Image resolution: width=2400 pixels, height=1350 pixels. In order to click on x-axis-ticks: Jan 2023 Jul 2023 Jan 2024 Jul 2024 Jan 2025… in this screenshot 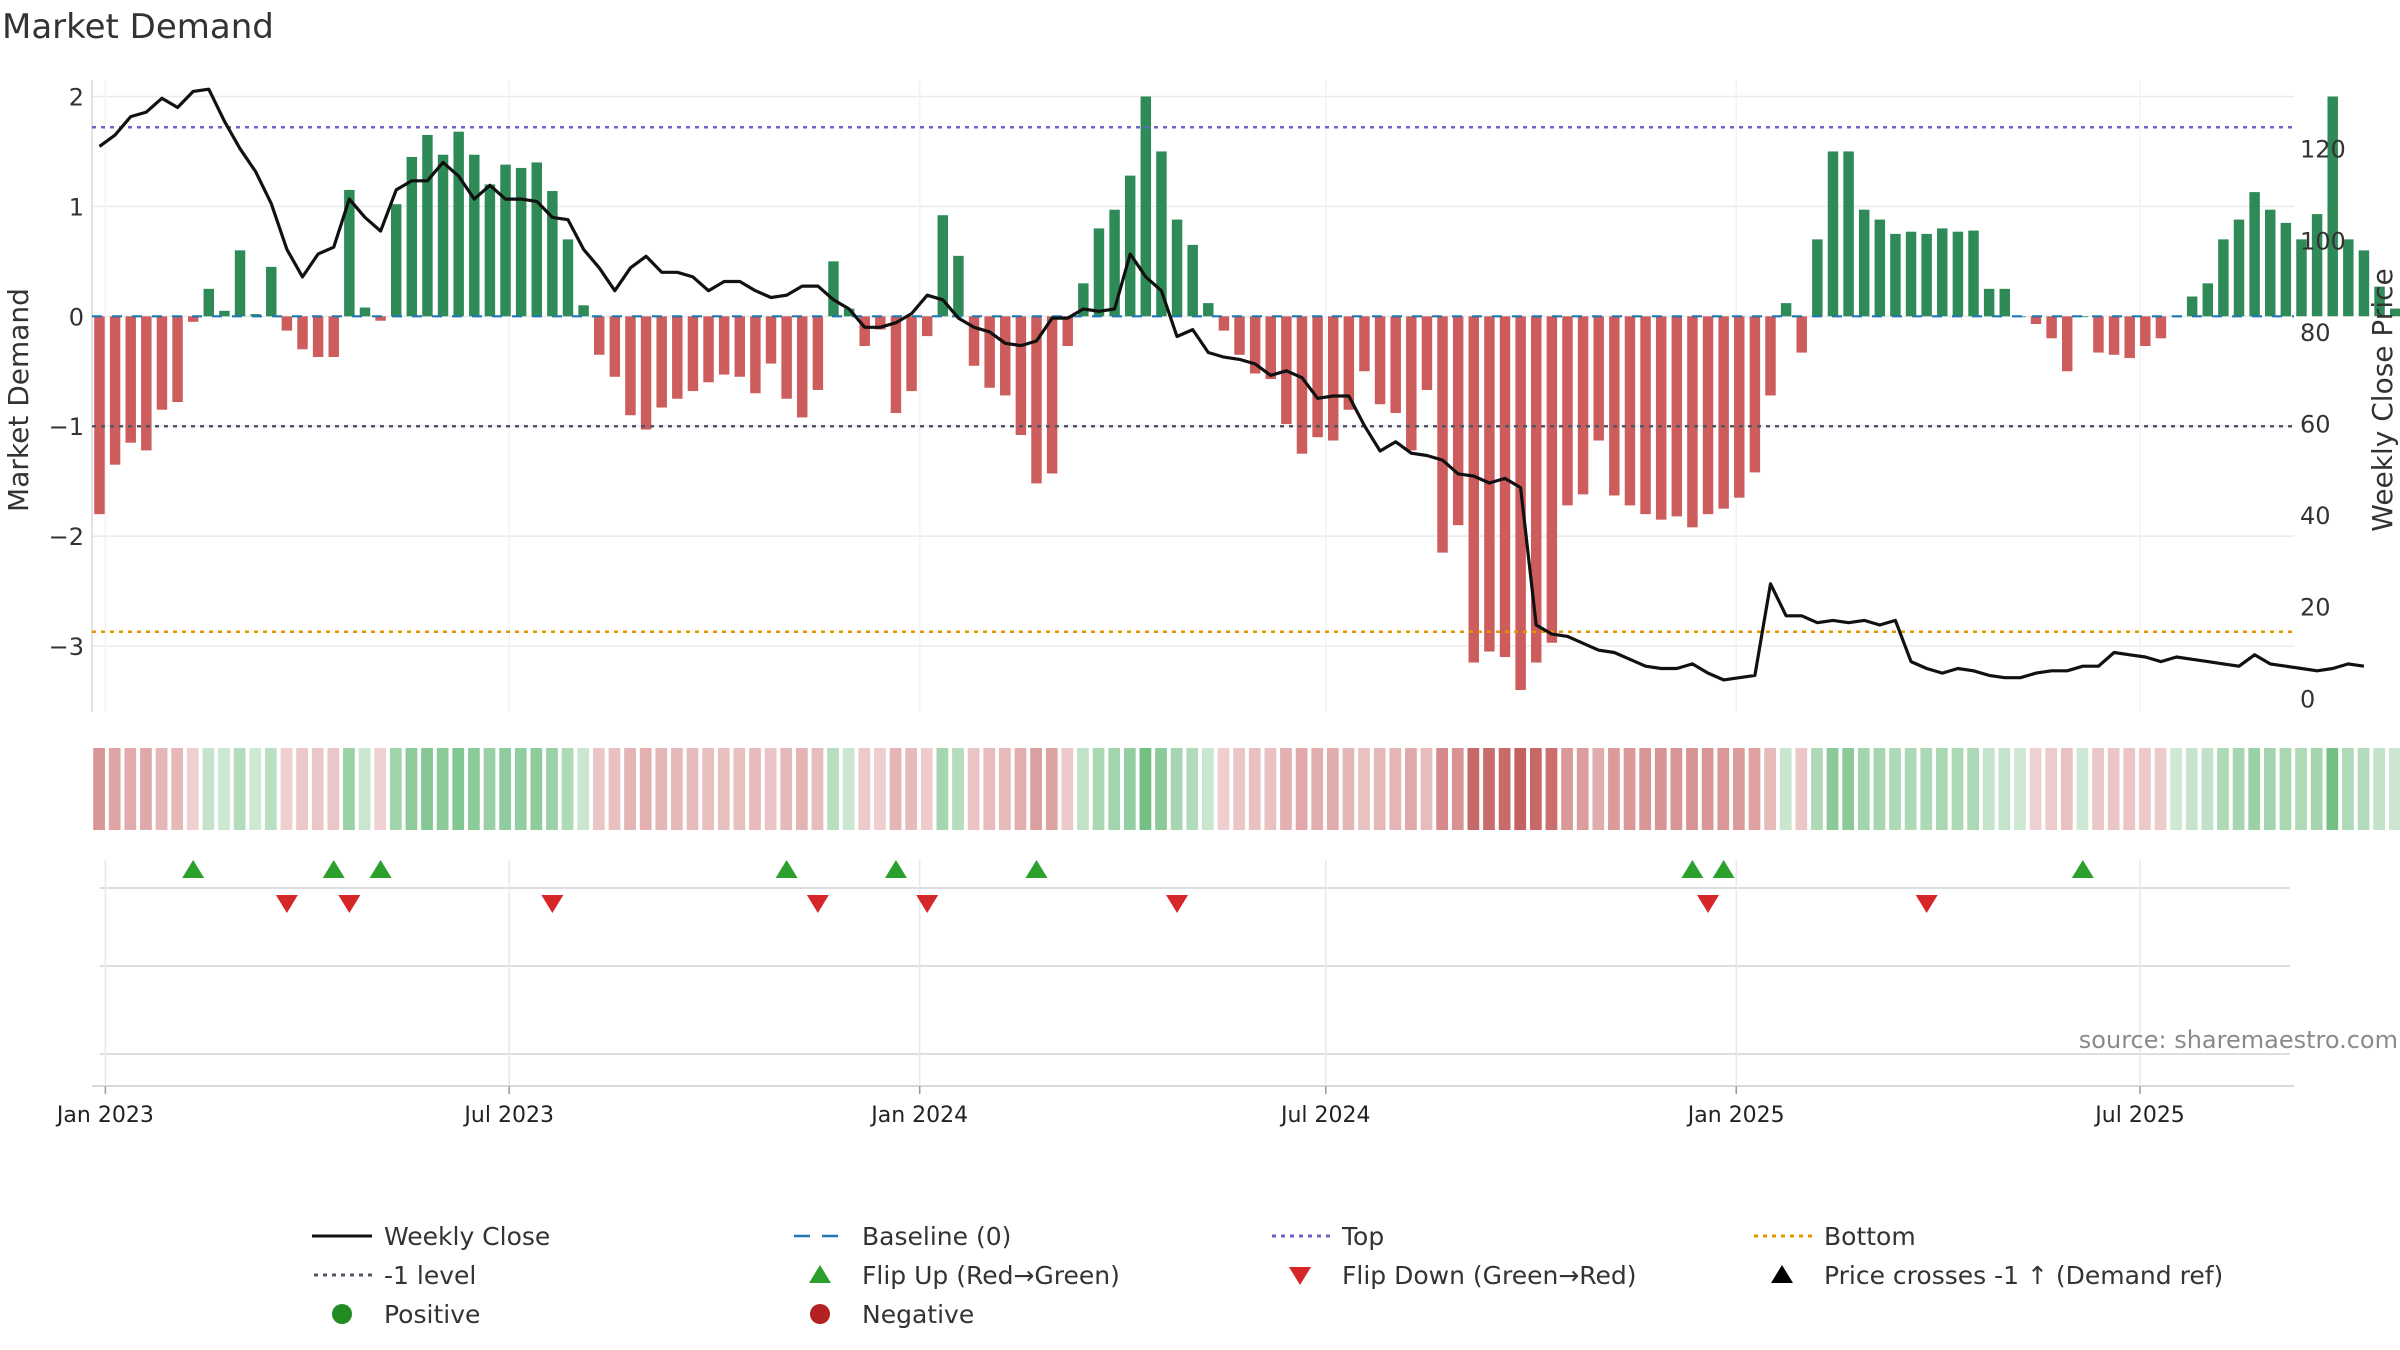, I will do `click(1120, 1107)`.